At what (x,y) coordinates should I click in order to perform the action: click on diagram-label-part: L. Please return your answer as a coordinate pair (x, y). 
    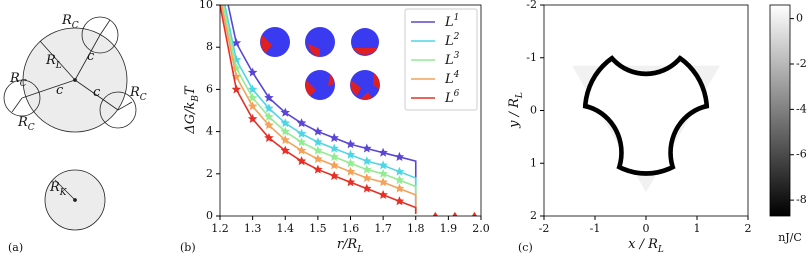
    Looking at the image, I should click on (58, 66).